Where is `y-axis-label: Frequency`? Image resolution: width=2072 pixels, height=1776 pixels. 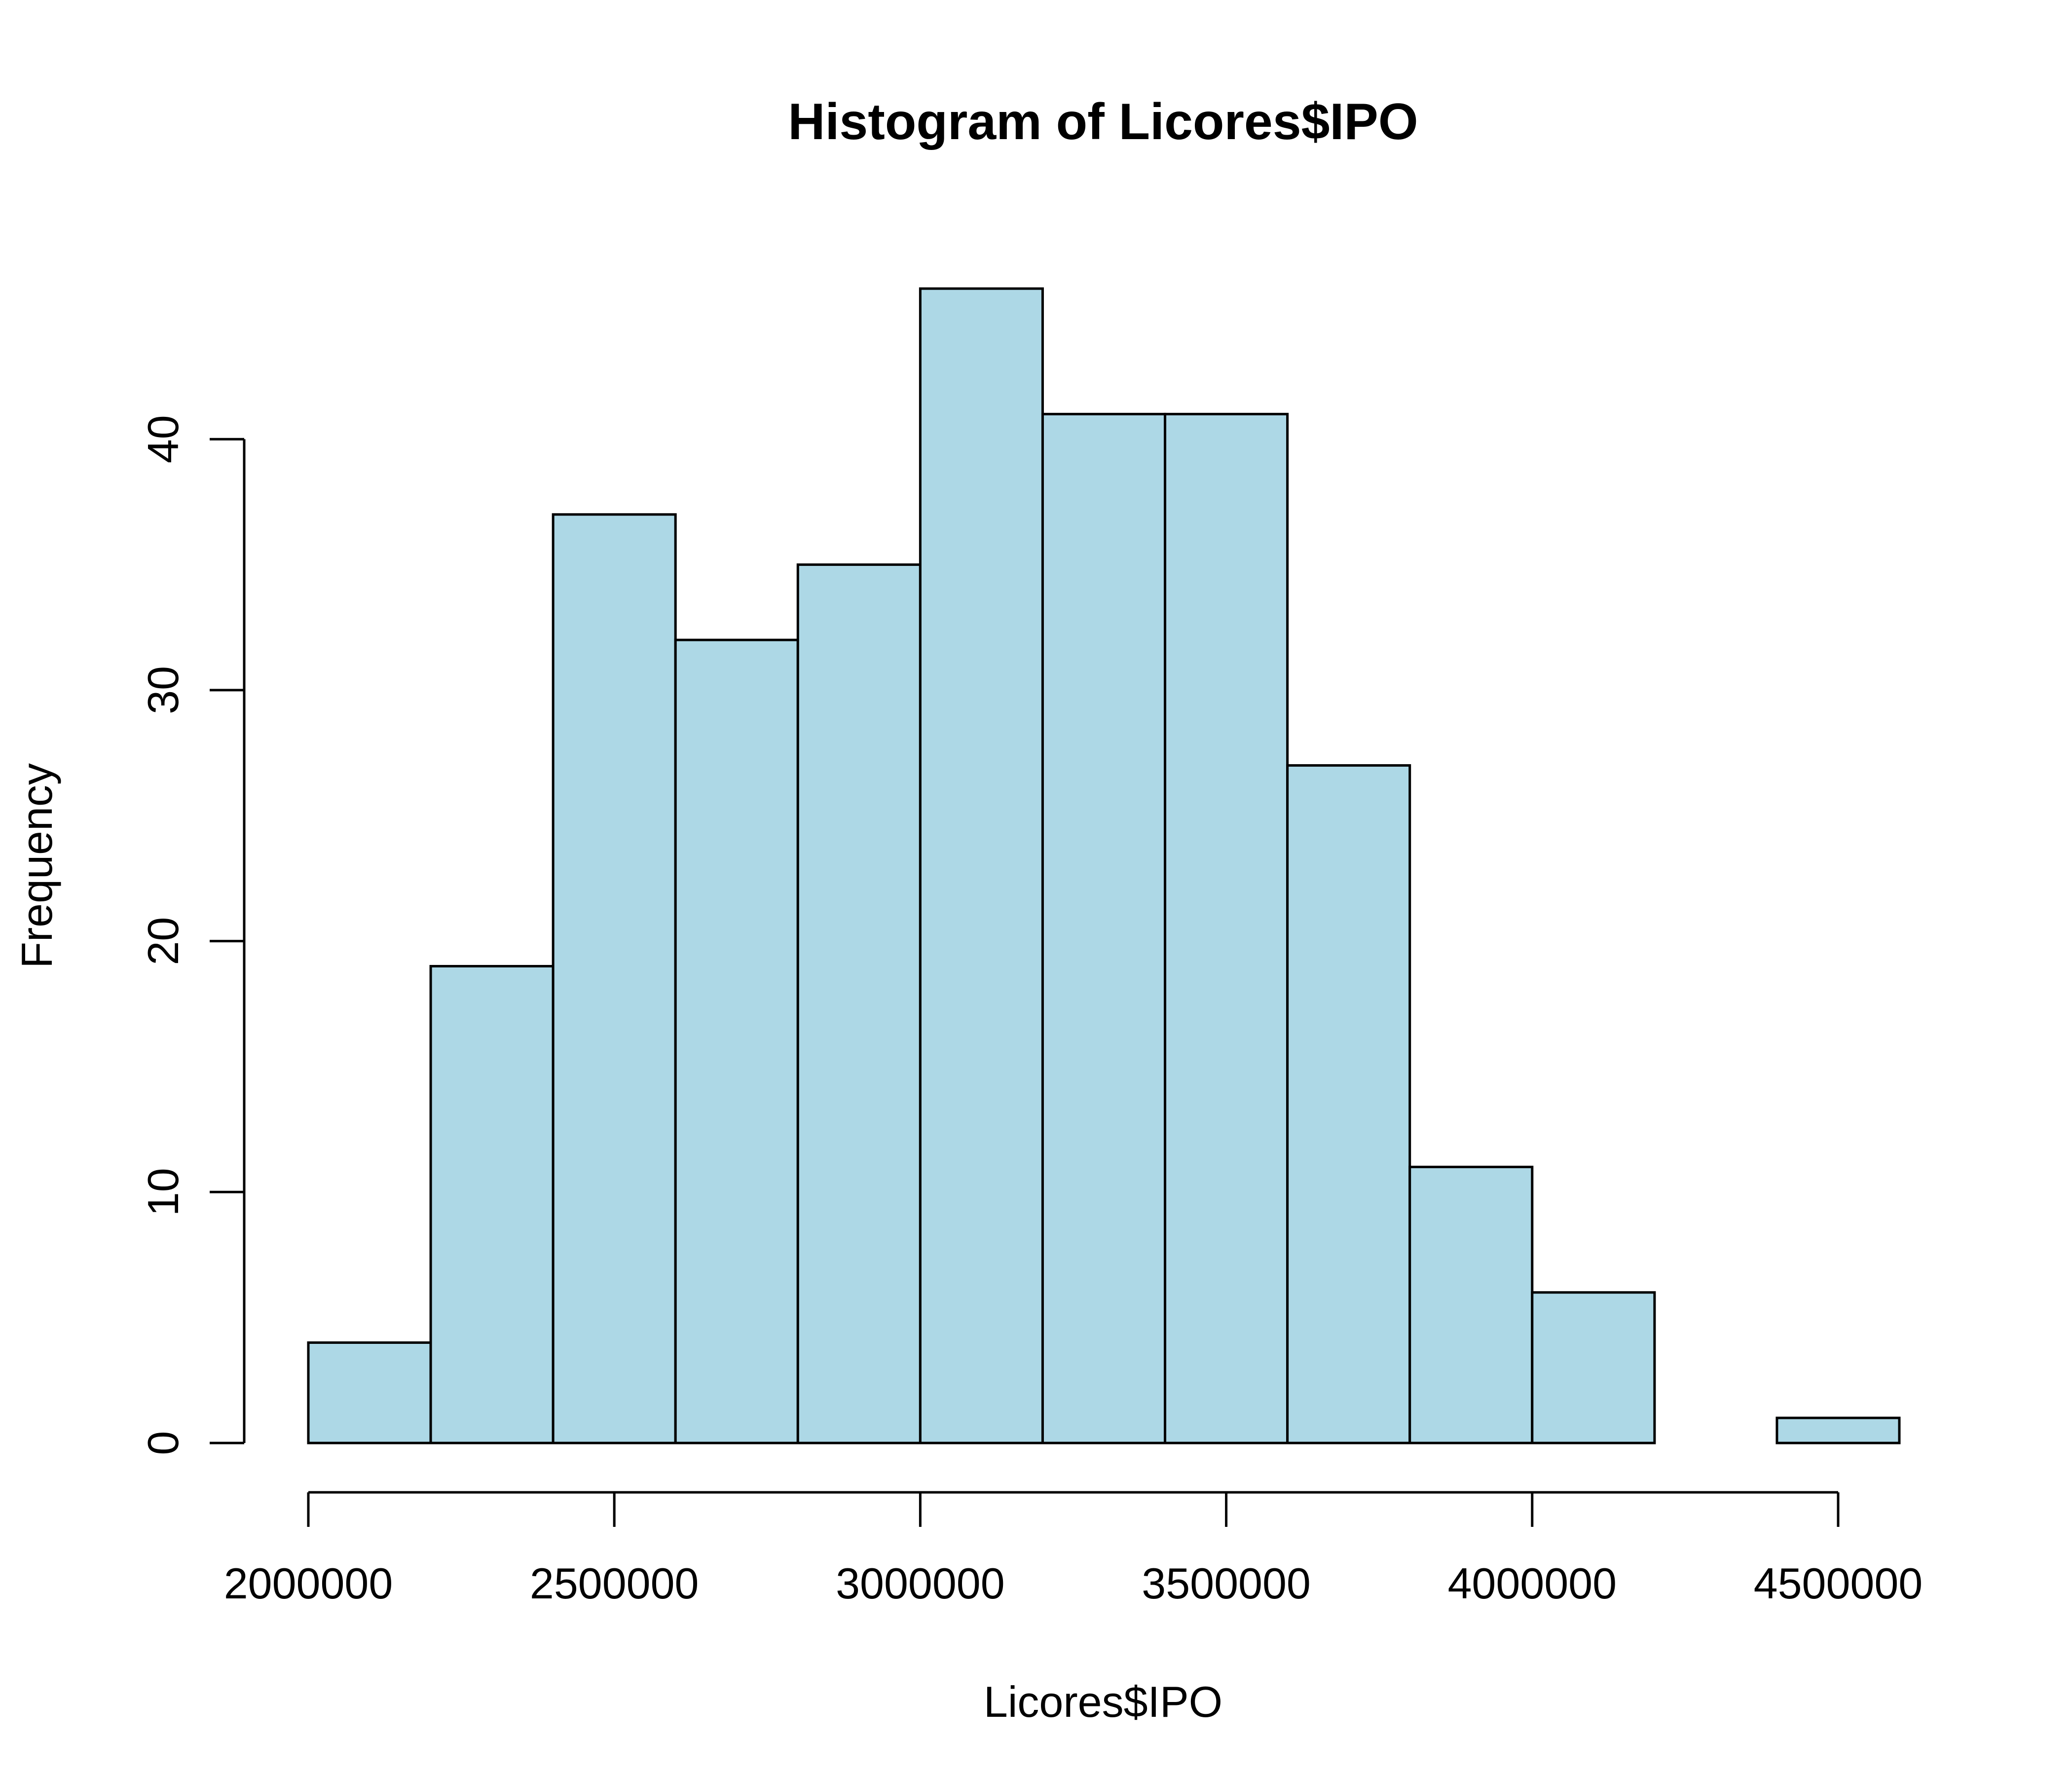 y-axis-label: Frequency is located at coordinates (37, 866).